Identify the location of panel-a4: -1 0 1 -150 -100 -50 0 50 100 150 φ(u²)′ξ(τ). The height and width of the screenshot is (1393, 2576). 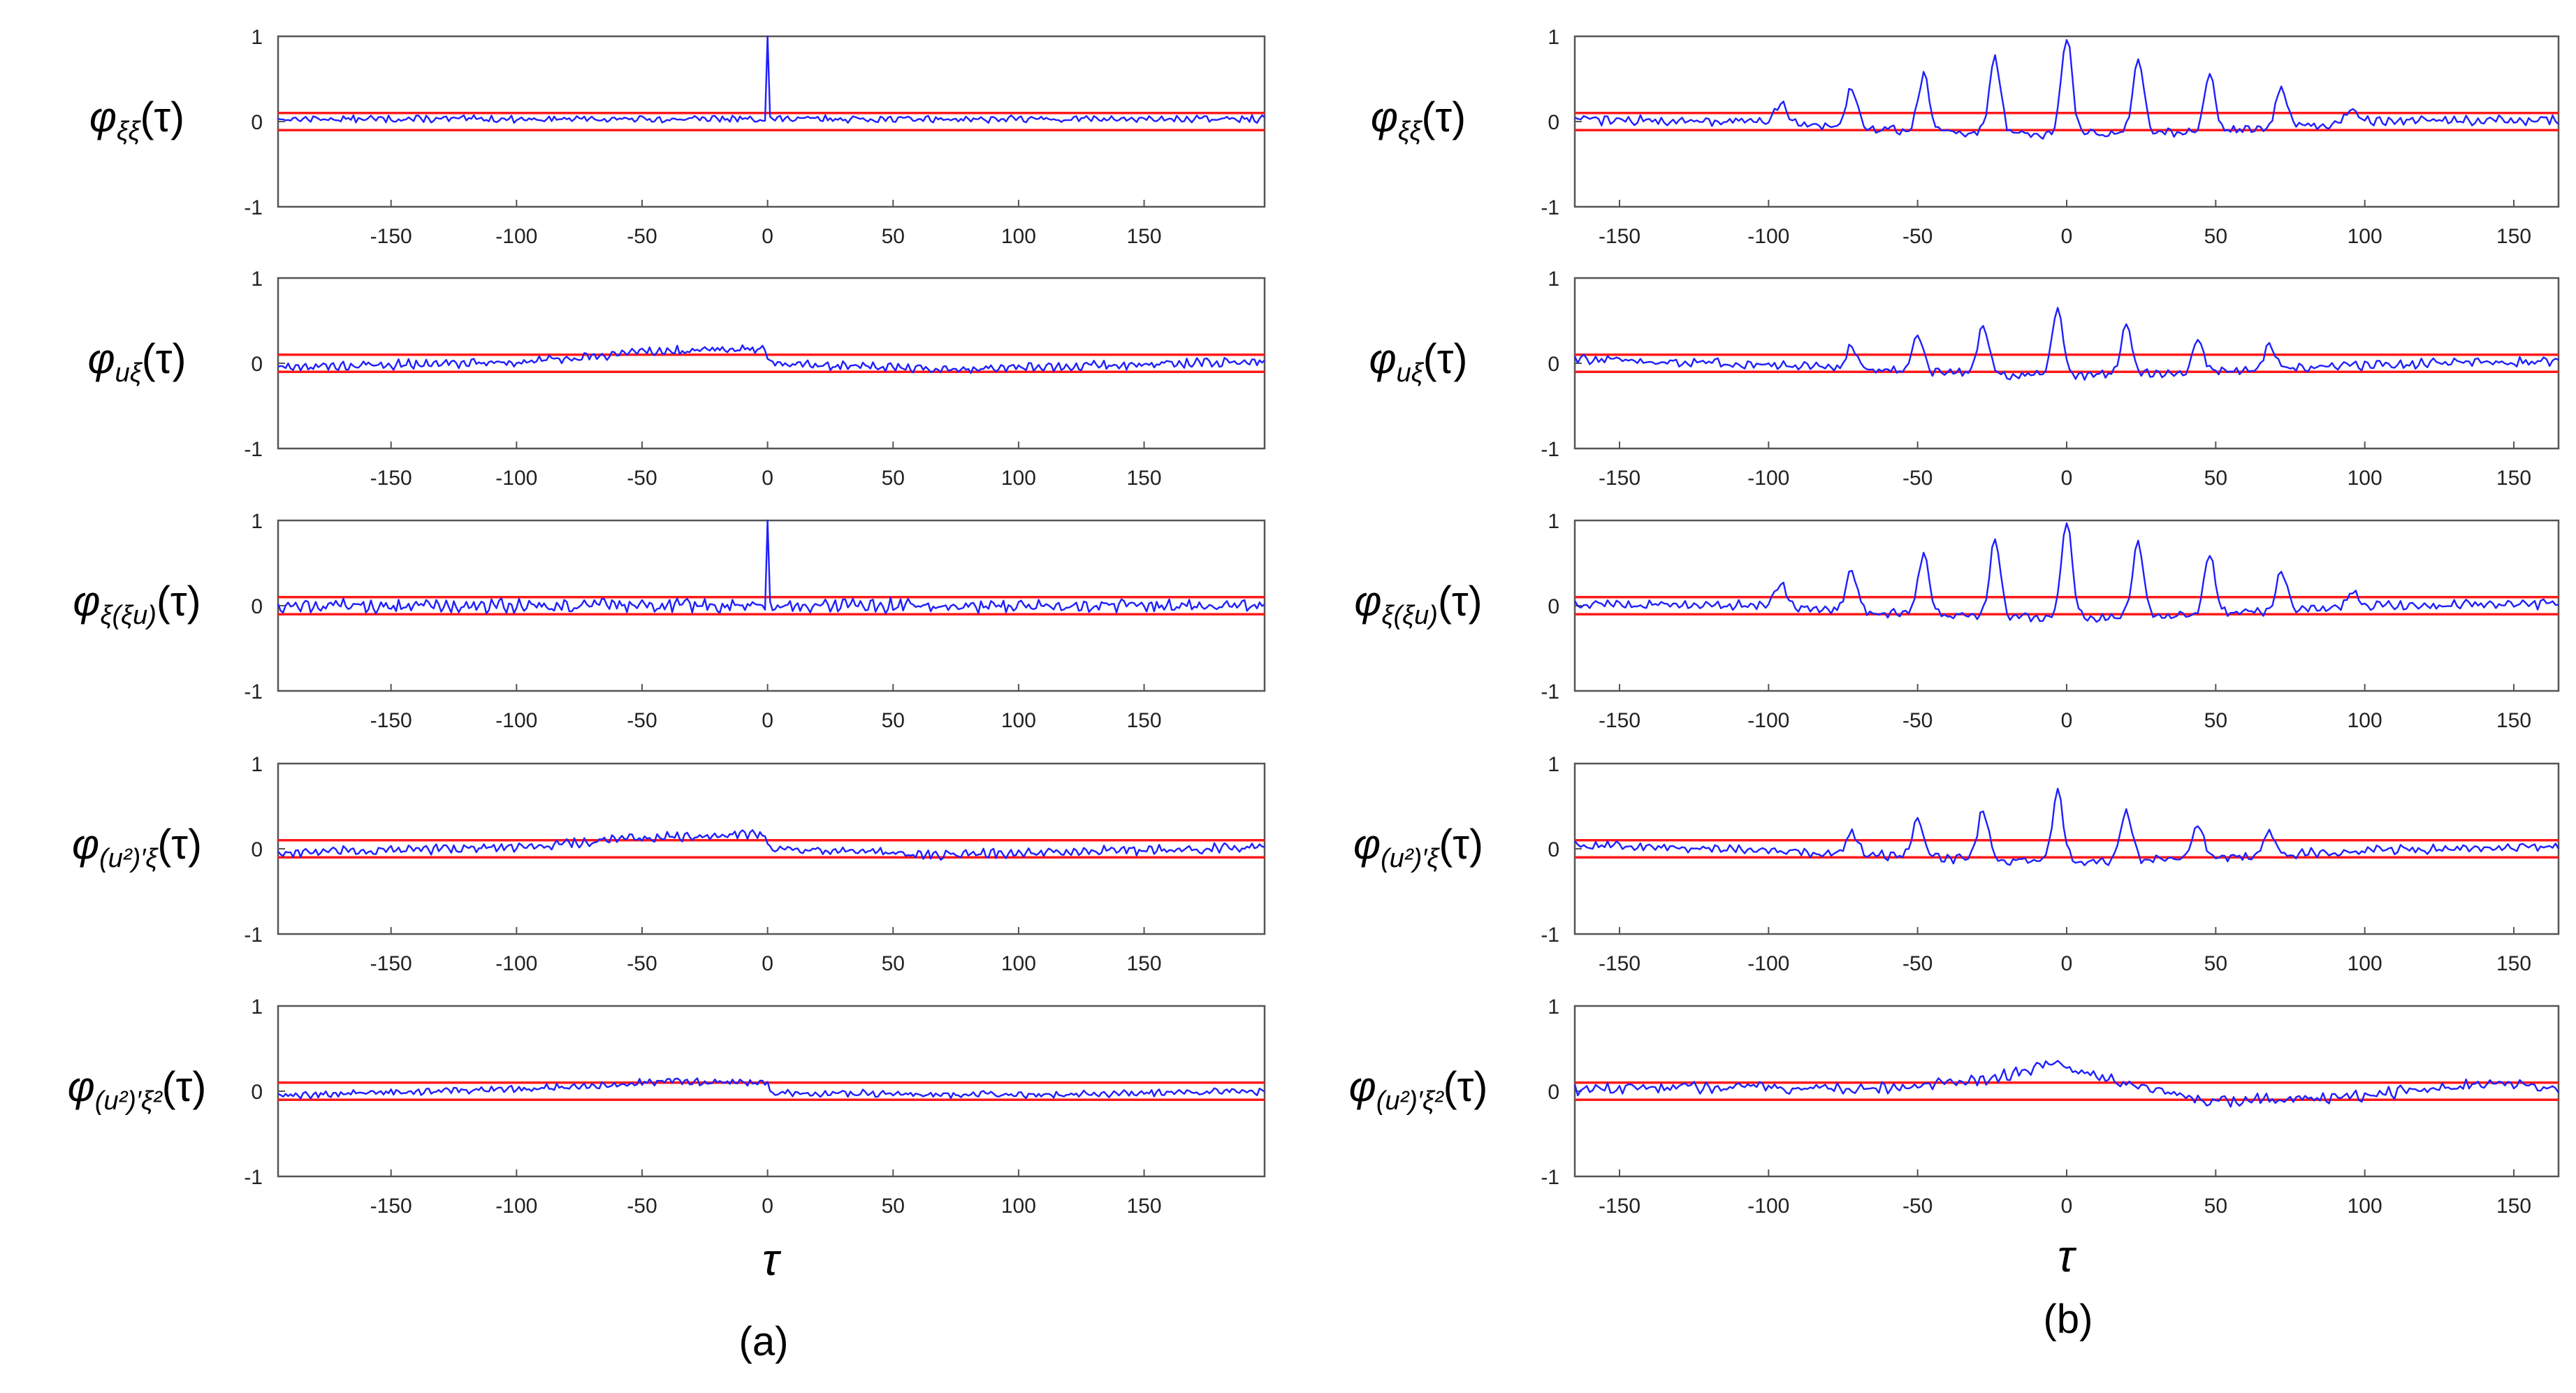
(669, 864).